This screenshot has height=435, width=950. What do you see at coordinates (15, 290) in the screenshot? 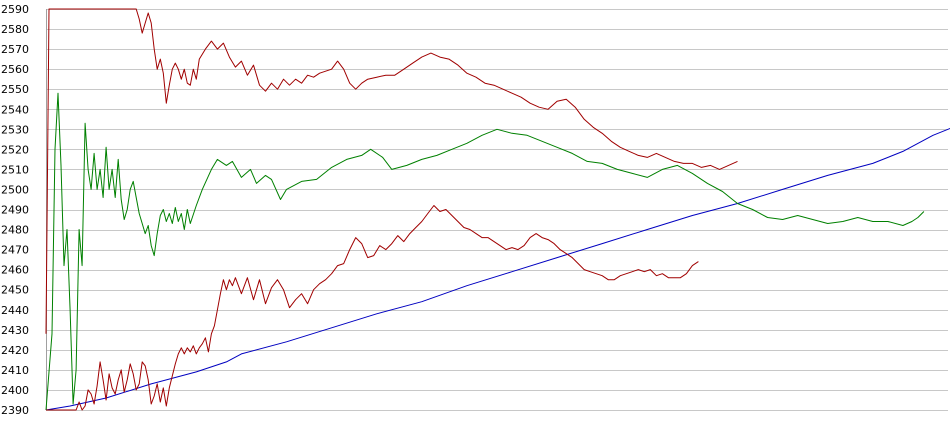
I see `y-tick-label: 2450` at bounding box center [15, 290].